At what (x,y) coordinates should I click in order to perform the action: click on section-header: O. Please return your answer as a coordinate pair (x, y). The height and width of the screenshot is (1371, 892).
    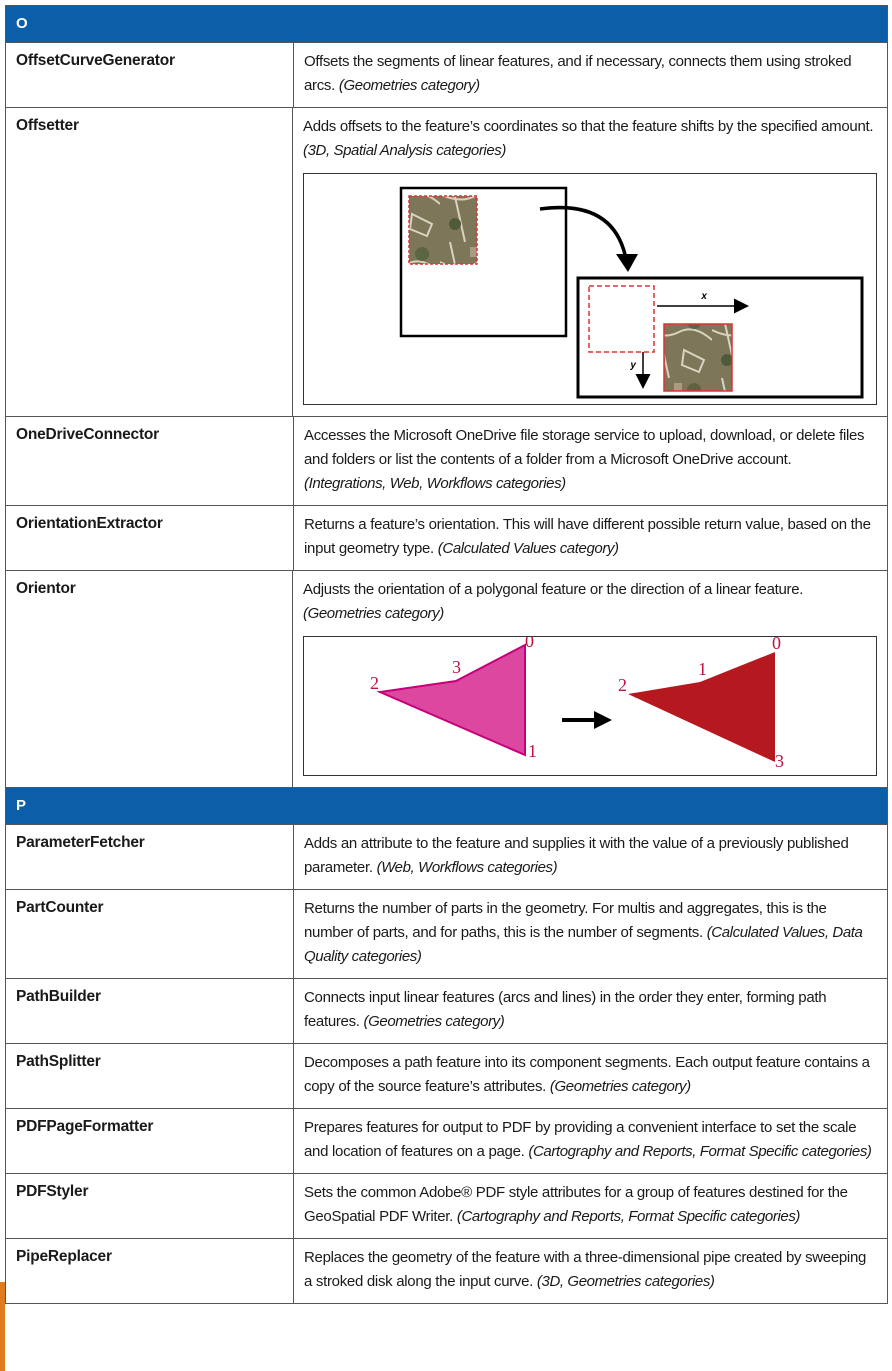
    Looking at the image, I should click on (446, 24).